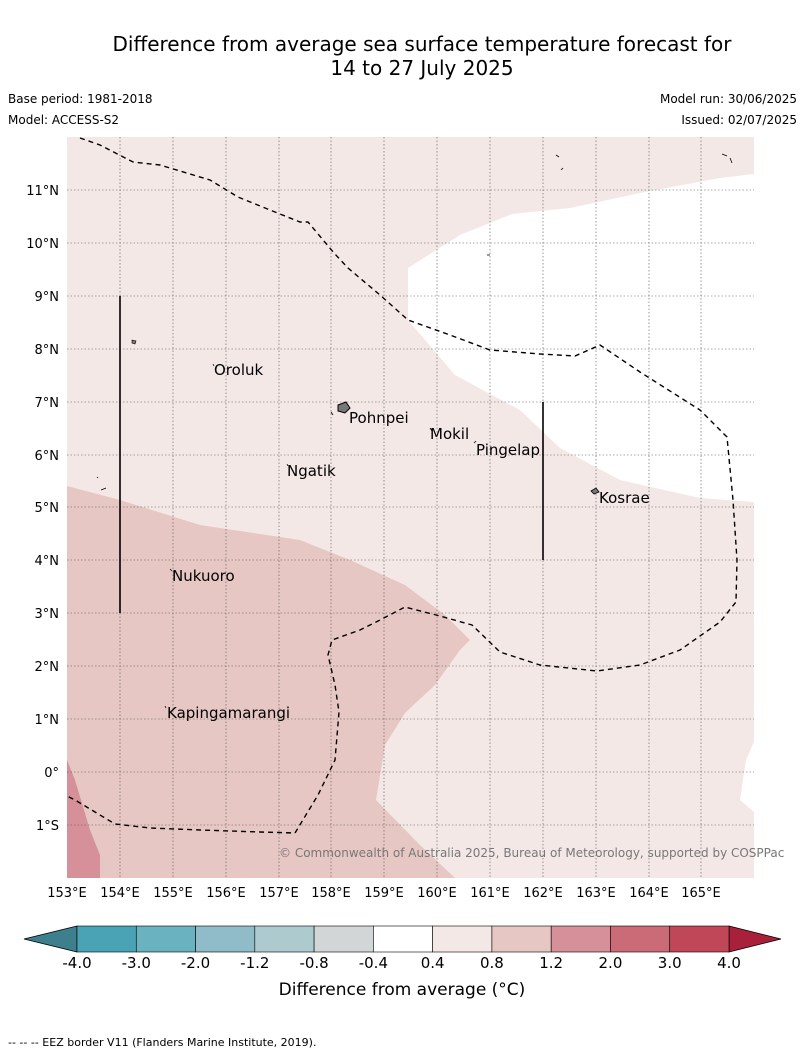 This screenshot has height=1058, width=804. I want to click on colorbar-label: Difference from average (°C), so click(402, 990).